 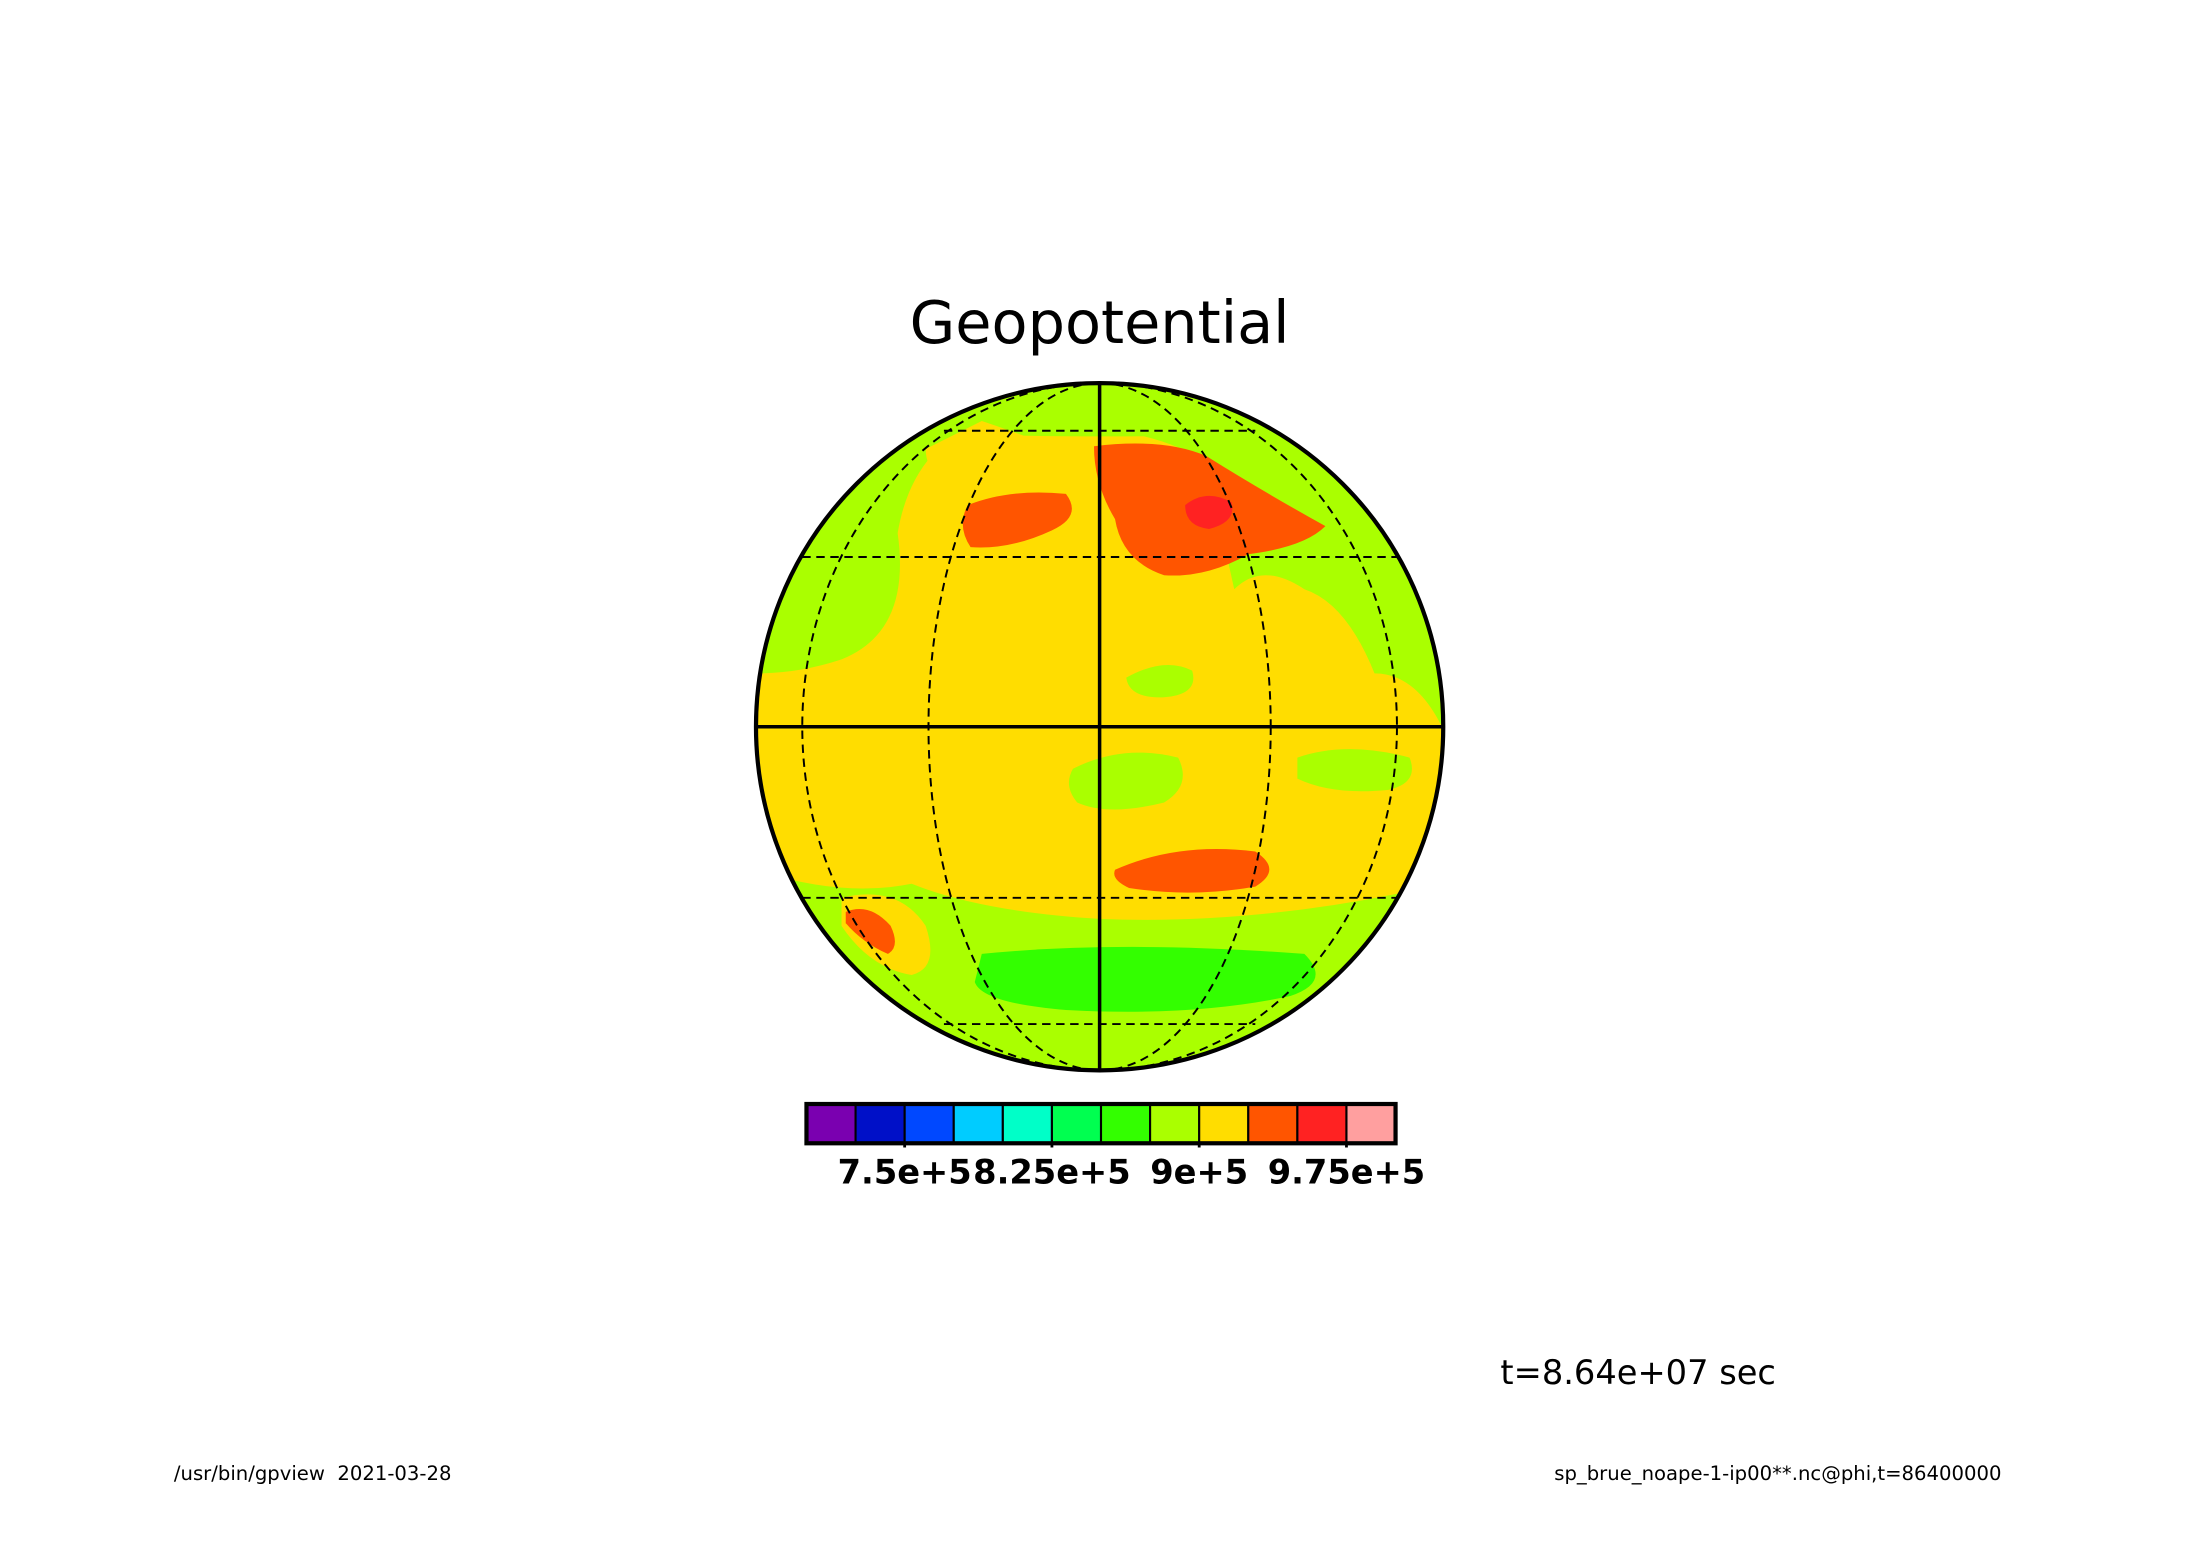 I want to click on colorbar-tick-label: 7.5e+5, so click(x=905, y=1172).